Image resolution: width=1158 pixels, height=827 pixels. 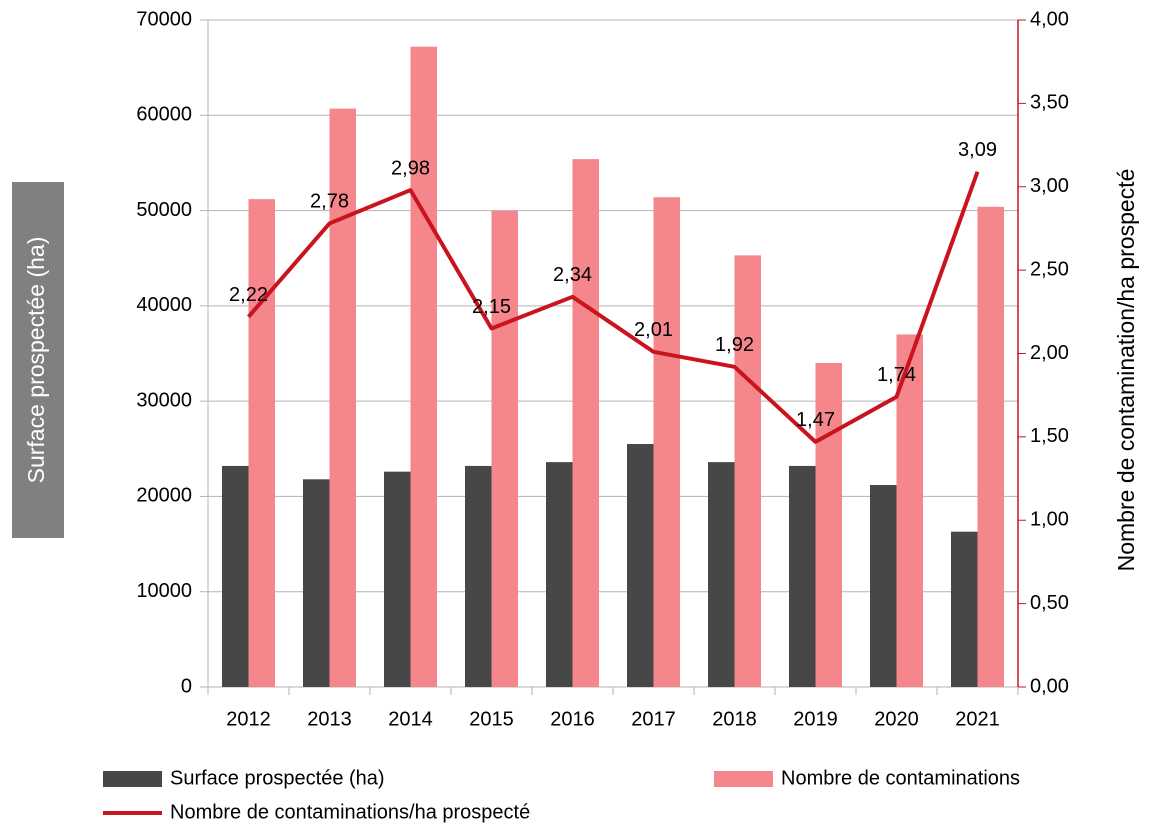 I want to click on data-label: 2,15, so click(x=491, y=307).